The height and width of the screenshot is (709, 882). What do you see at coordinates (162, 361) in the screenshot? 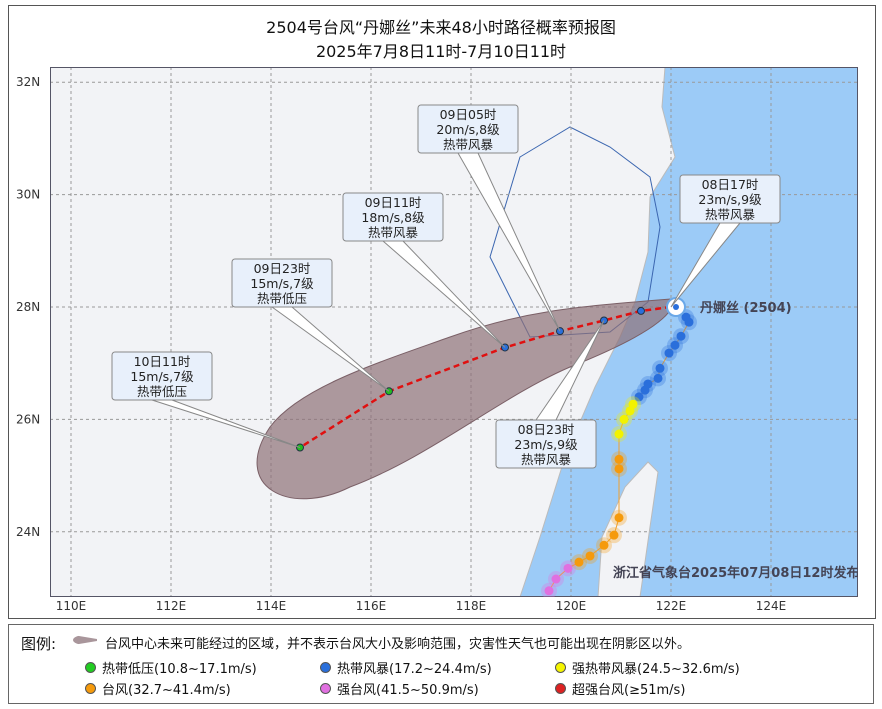
I see `label-10-11-time: 10日11时` at bounding box center [162, 361].